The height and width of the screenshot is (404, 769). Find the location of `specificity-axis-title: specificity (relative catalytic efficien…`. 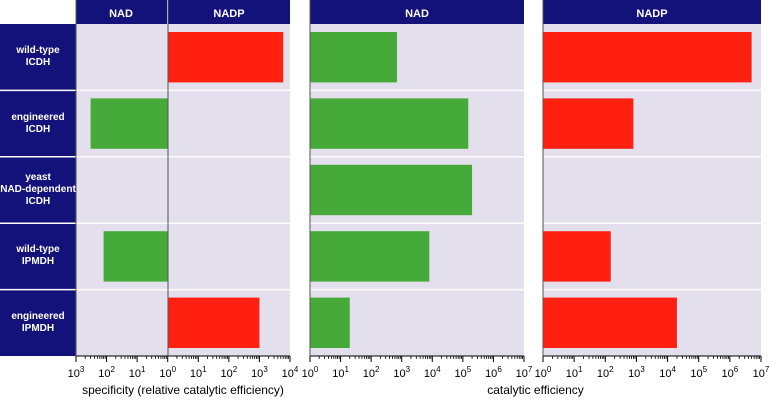

specificity-axis-title: specificity (relative catalytic efficien… is located at coordinates (183, 390).